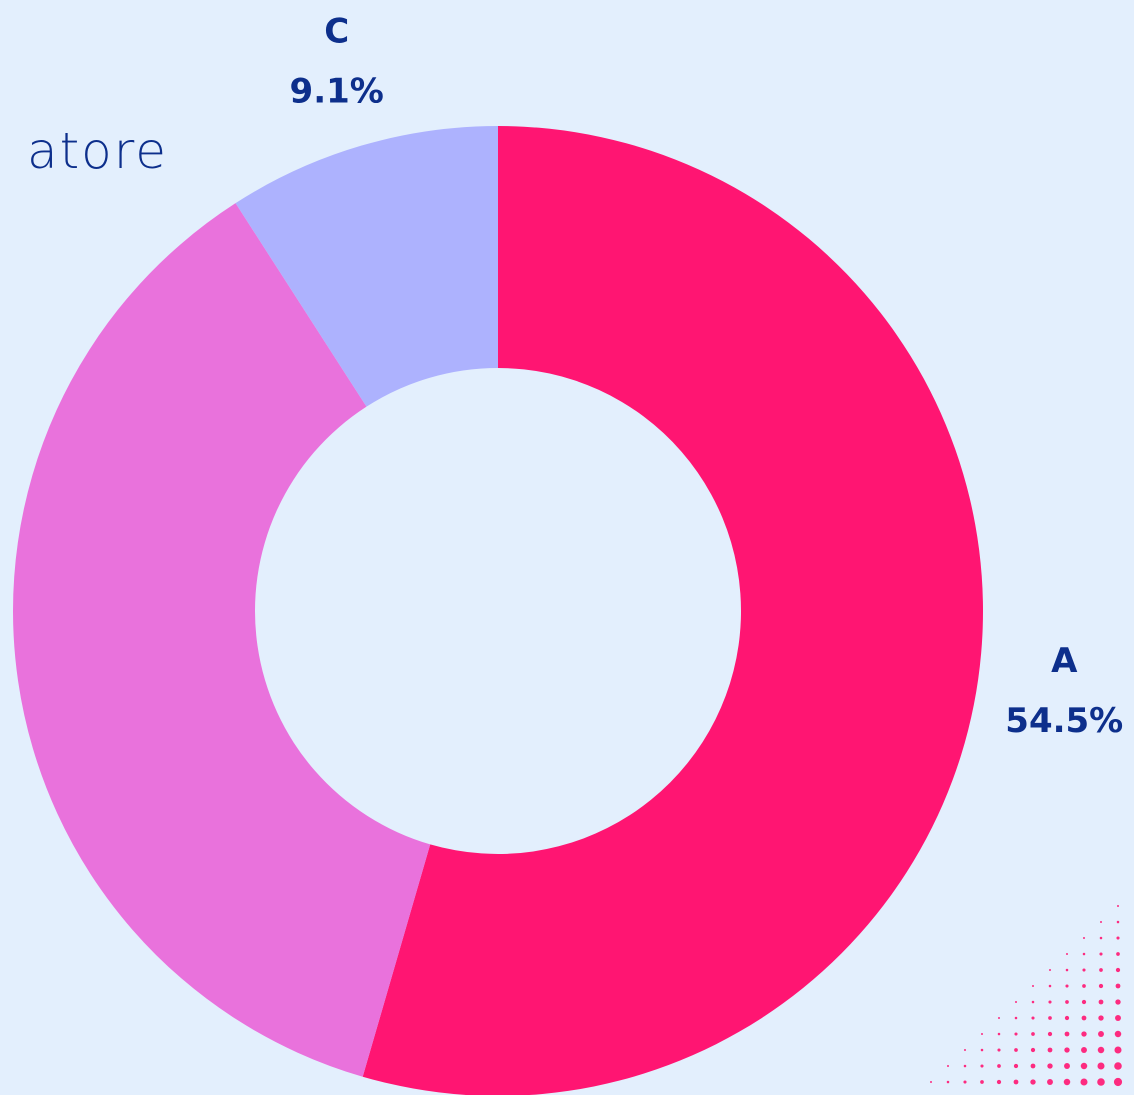 The height and width of the screenshot is (1095, 1134). Describe the element at coordinates (1064, 721) in the screenshot. I see `value-label: 54.5%` at that location.